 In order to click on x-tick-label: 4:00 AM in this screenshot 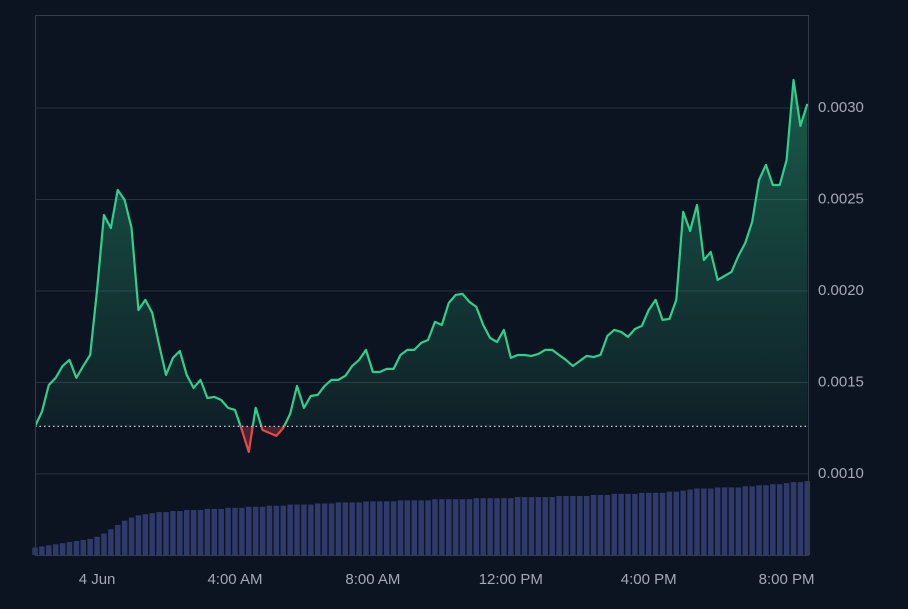, I will do `click(234, 579)`.